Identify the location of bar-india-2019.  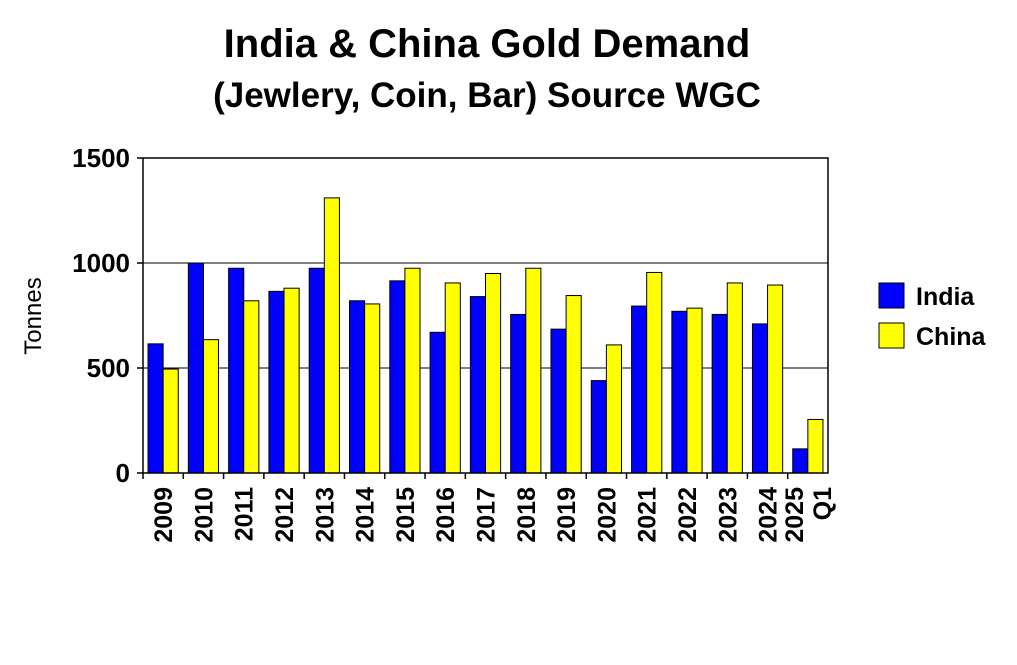
(558, 401).